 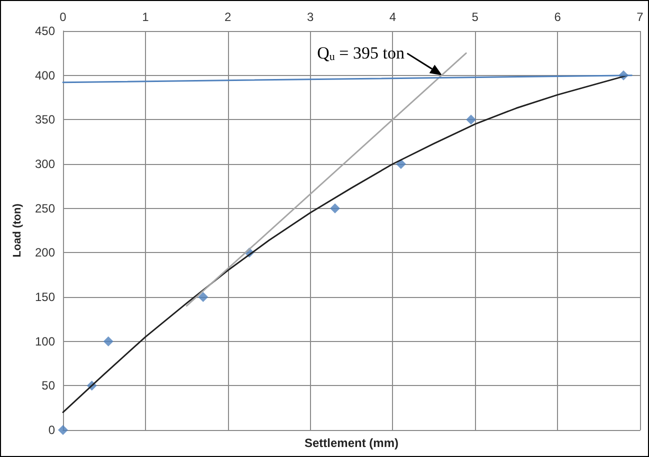 I want to click on x-tick-label: 5, so click(x=475, y=17).